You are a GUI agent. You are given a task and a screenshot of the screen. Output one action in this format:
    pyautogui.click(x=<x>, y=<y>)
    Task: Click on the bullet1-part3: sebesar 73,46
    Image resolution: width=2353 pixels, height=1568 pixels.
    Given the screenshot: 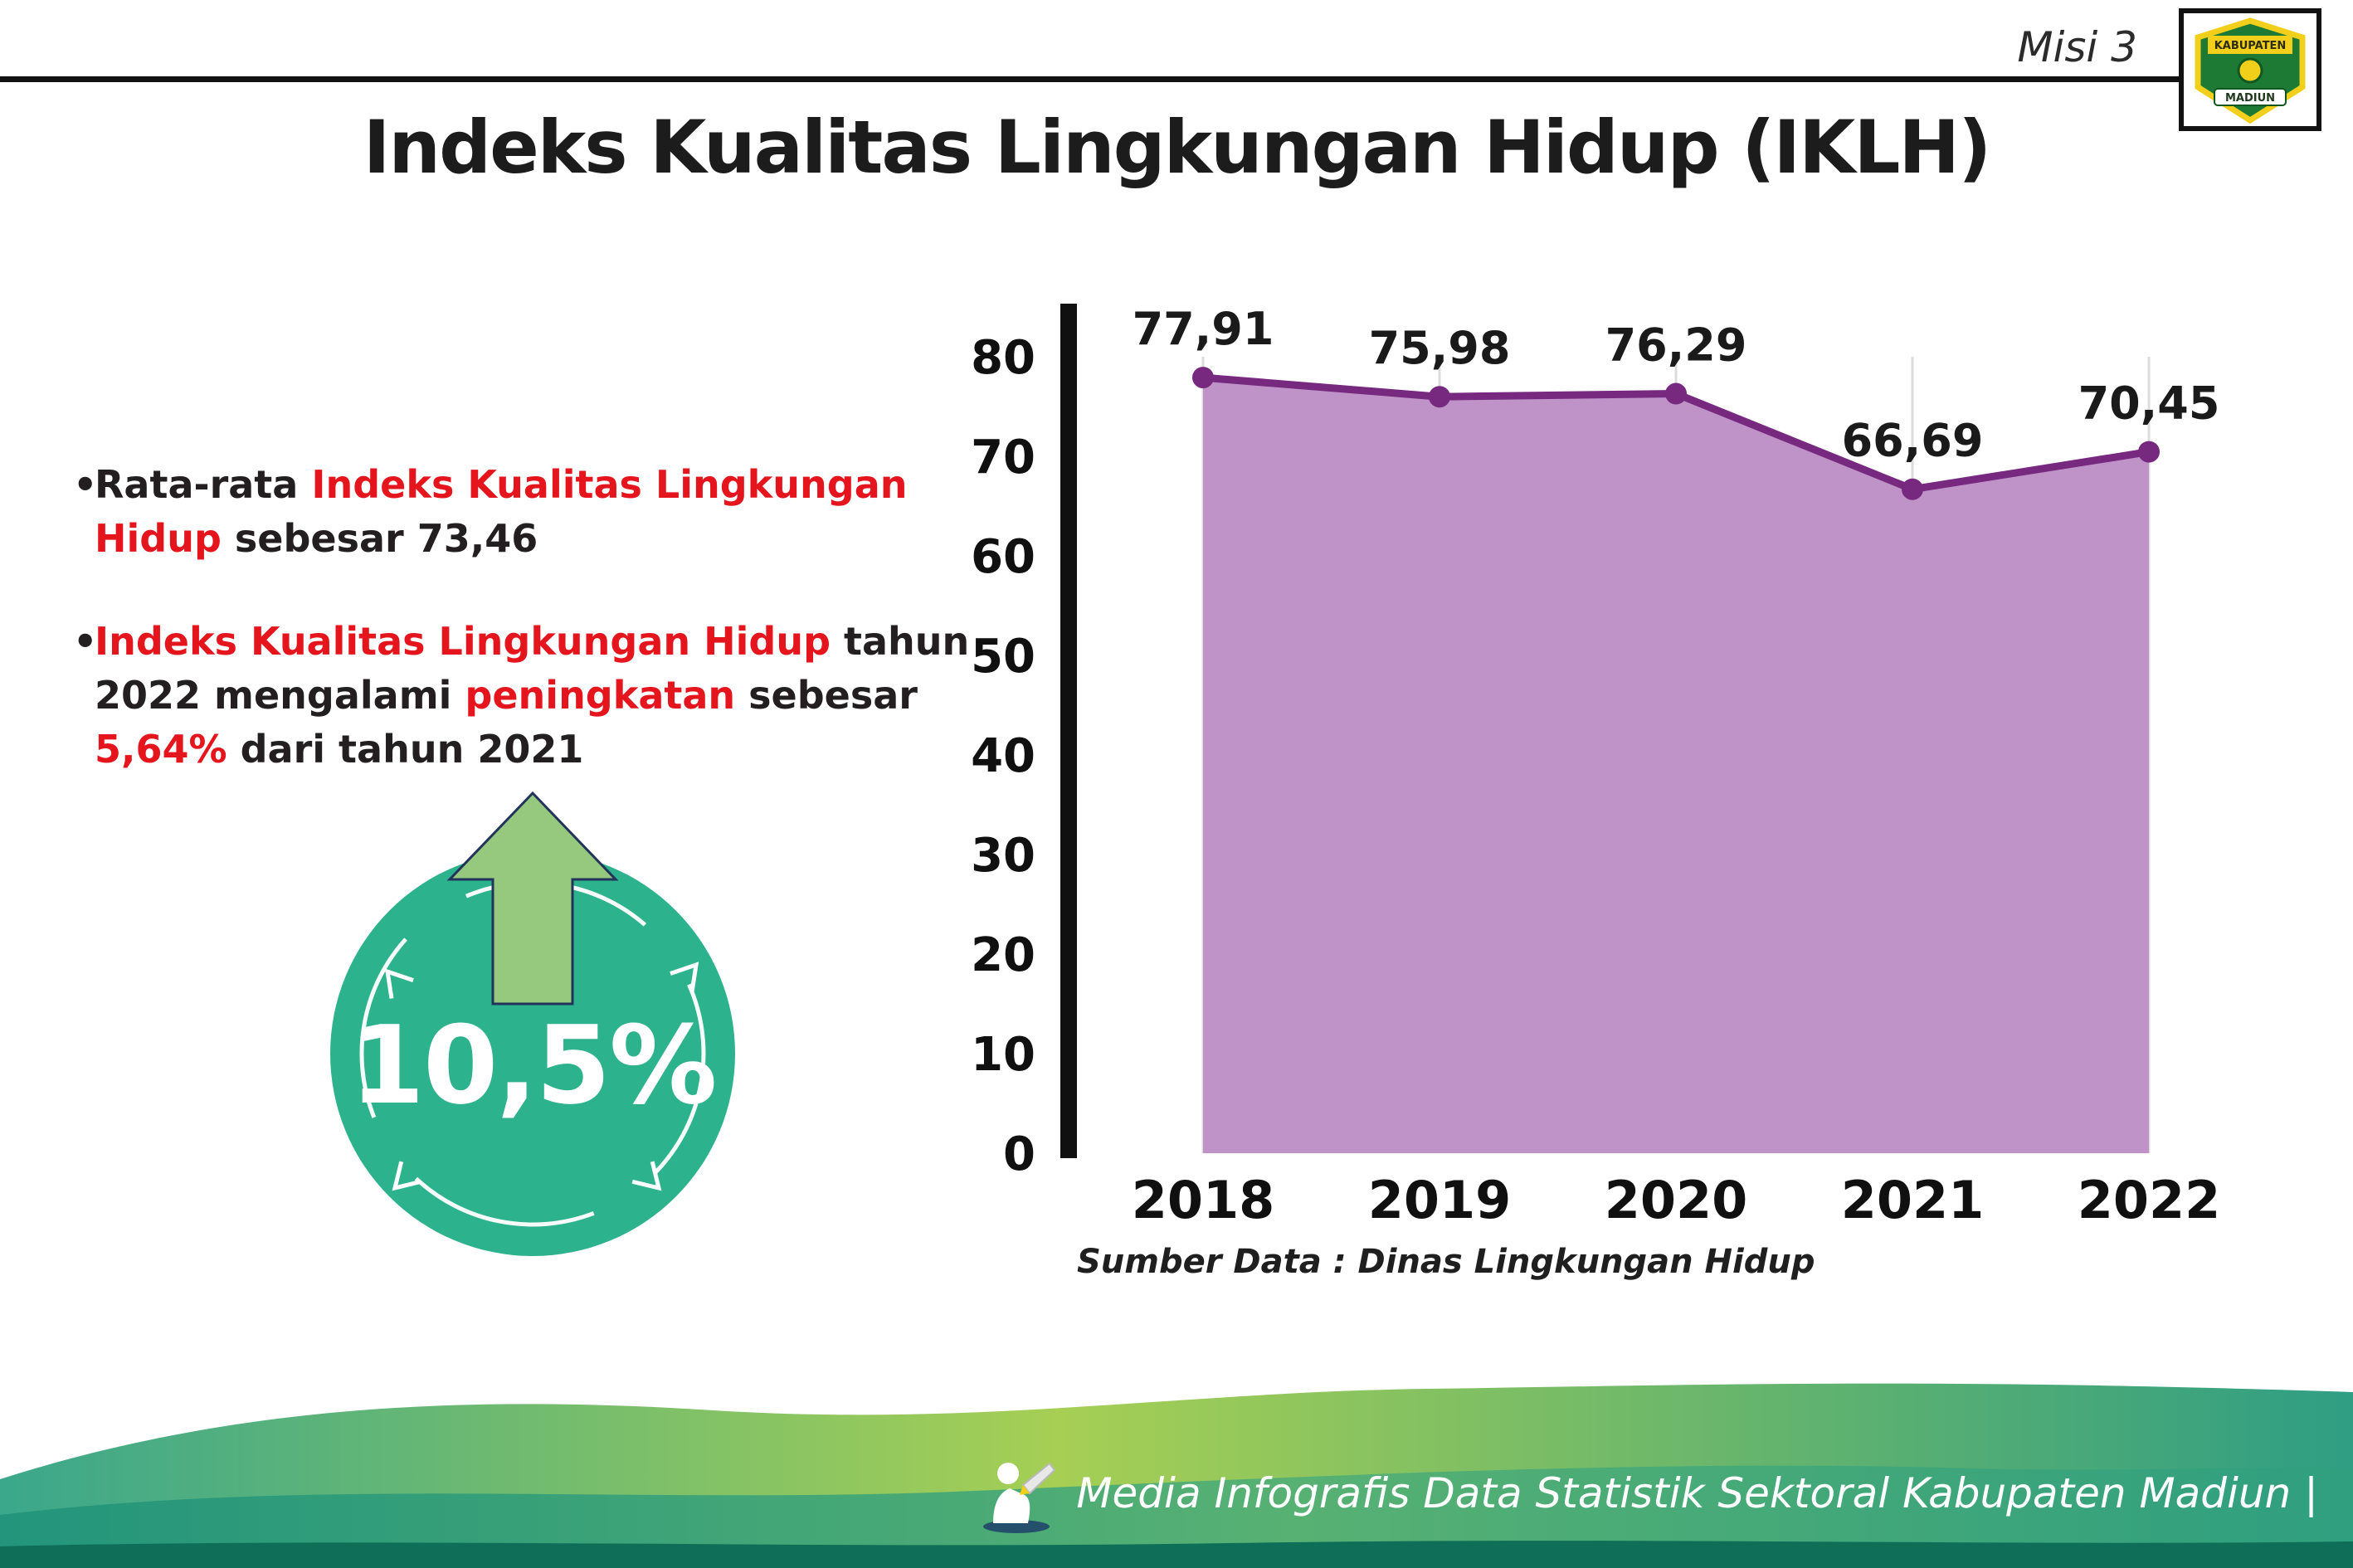 What is the action you would take?
    pyautogui.click(x=379, y=539)
    